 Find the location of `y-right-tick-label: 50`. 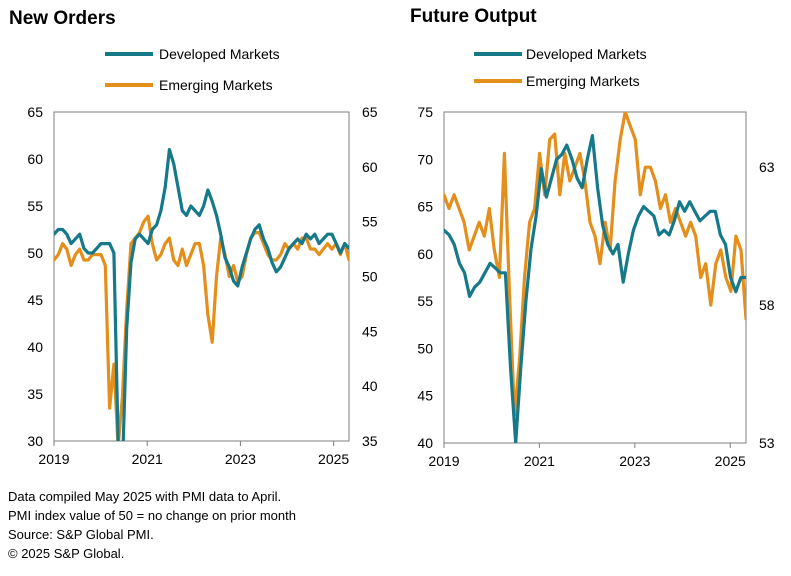

y-right-tick-label: 50 is located at coordinates (370, 277).